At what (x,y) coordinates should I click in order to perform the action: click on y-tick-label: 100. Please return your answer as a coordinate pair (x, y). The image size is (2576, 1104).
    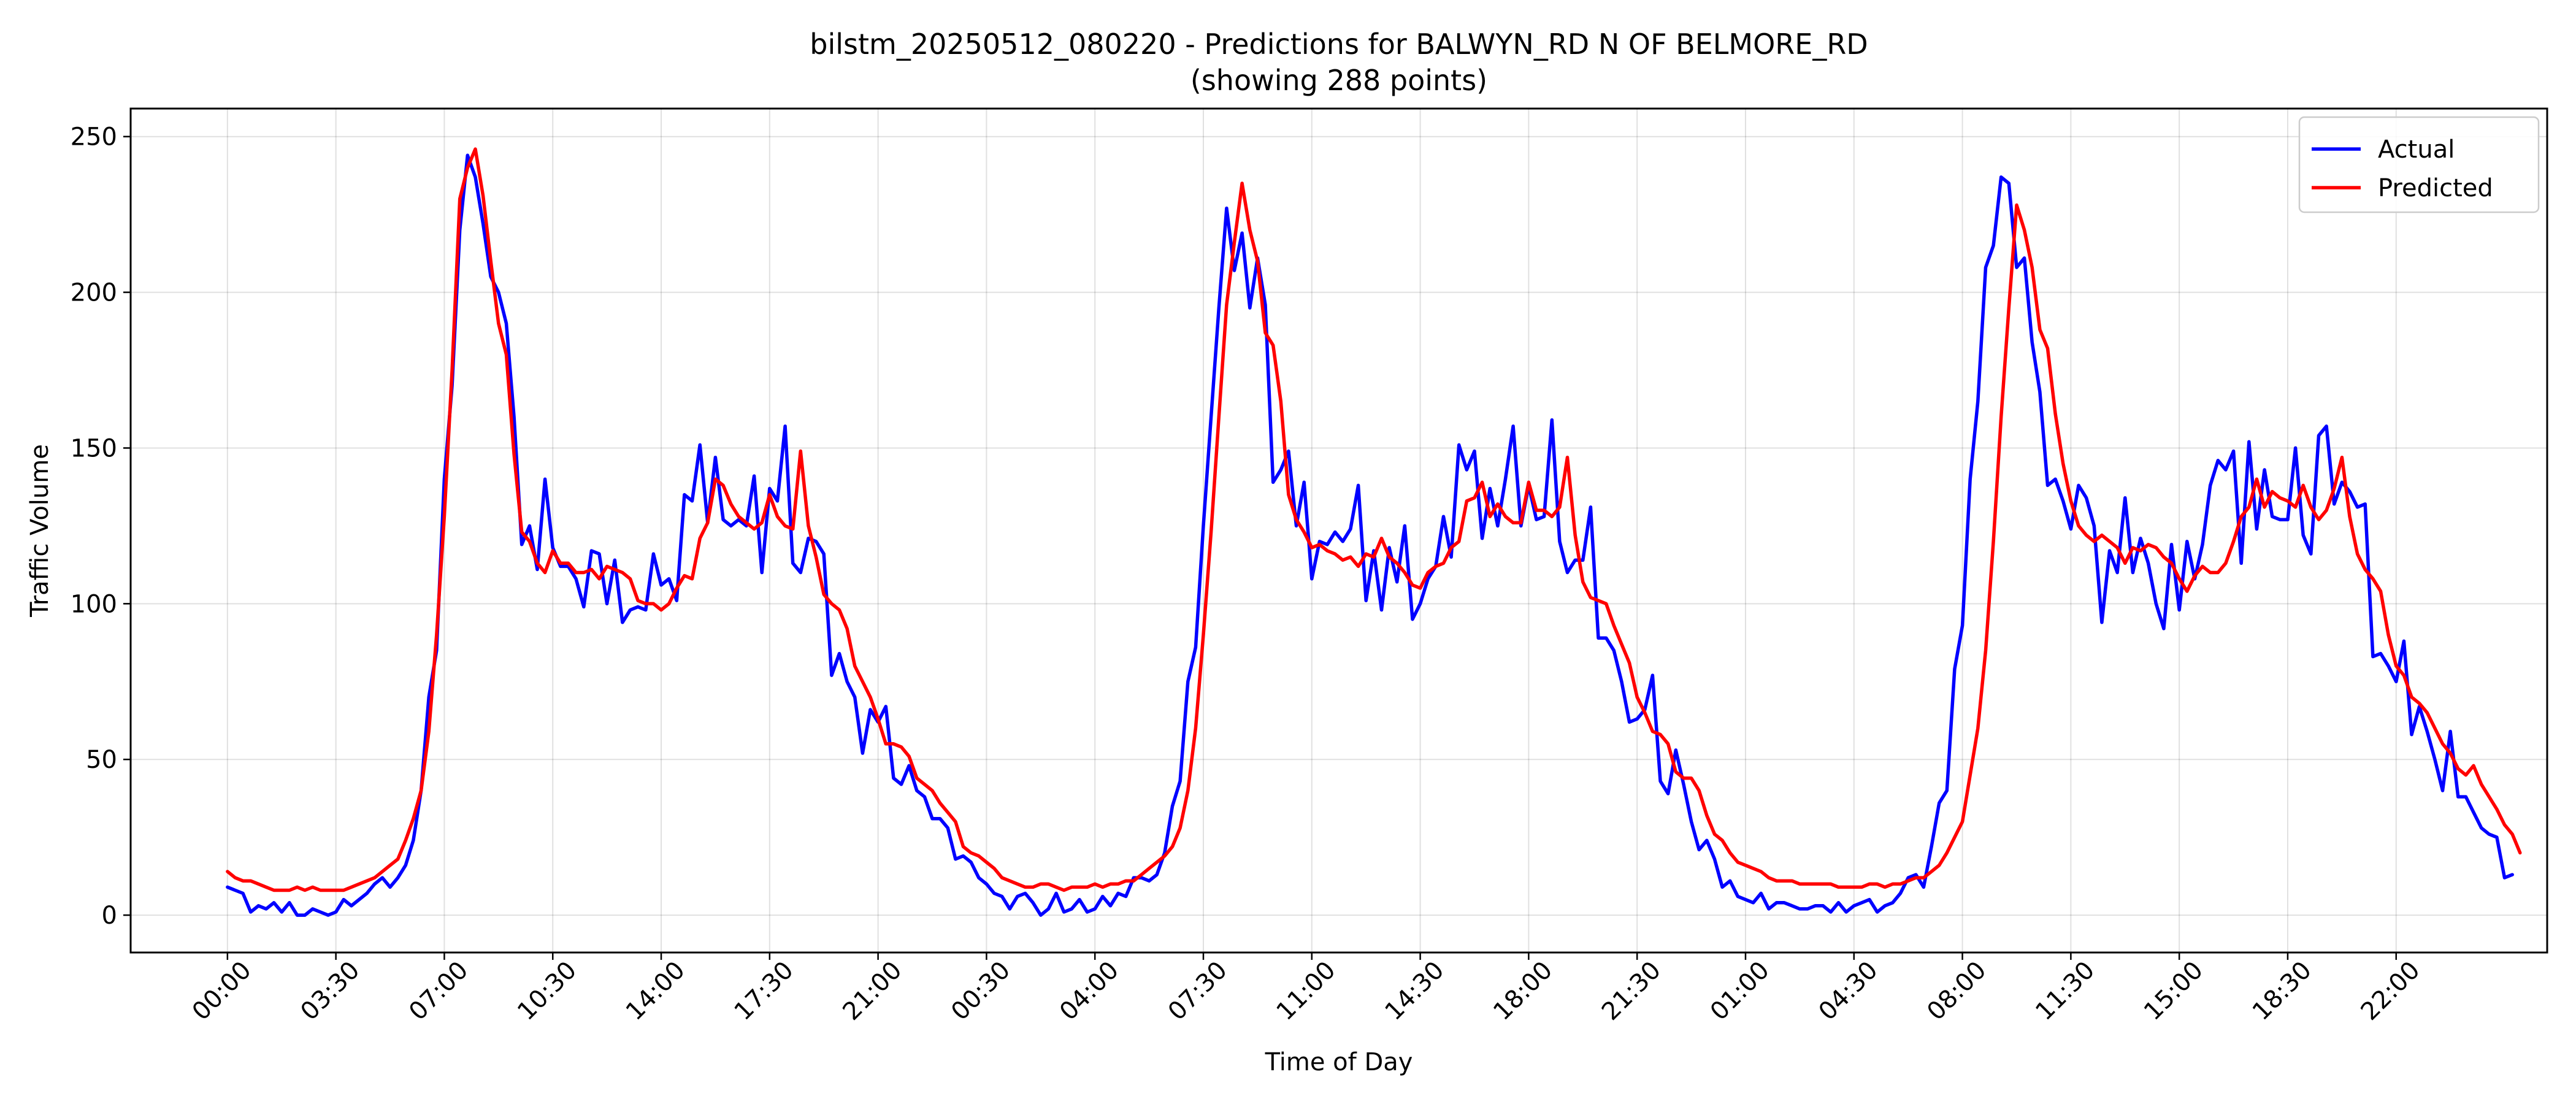
    Looking at the image, I should click on (94, 604).